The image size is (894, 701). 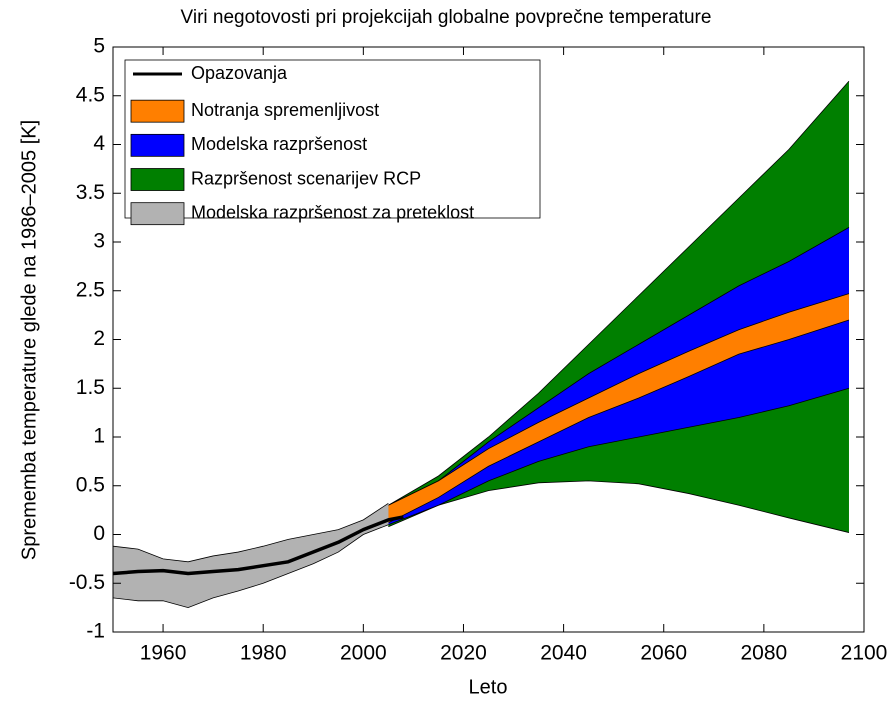 What do you see at coordinates (332, 212) in the screenshot?
I see `legend-label: Modelska razpršenost za preteklost` at bounding box center [332, 212].